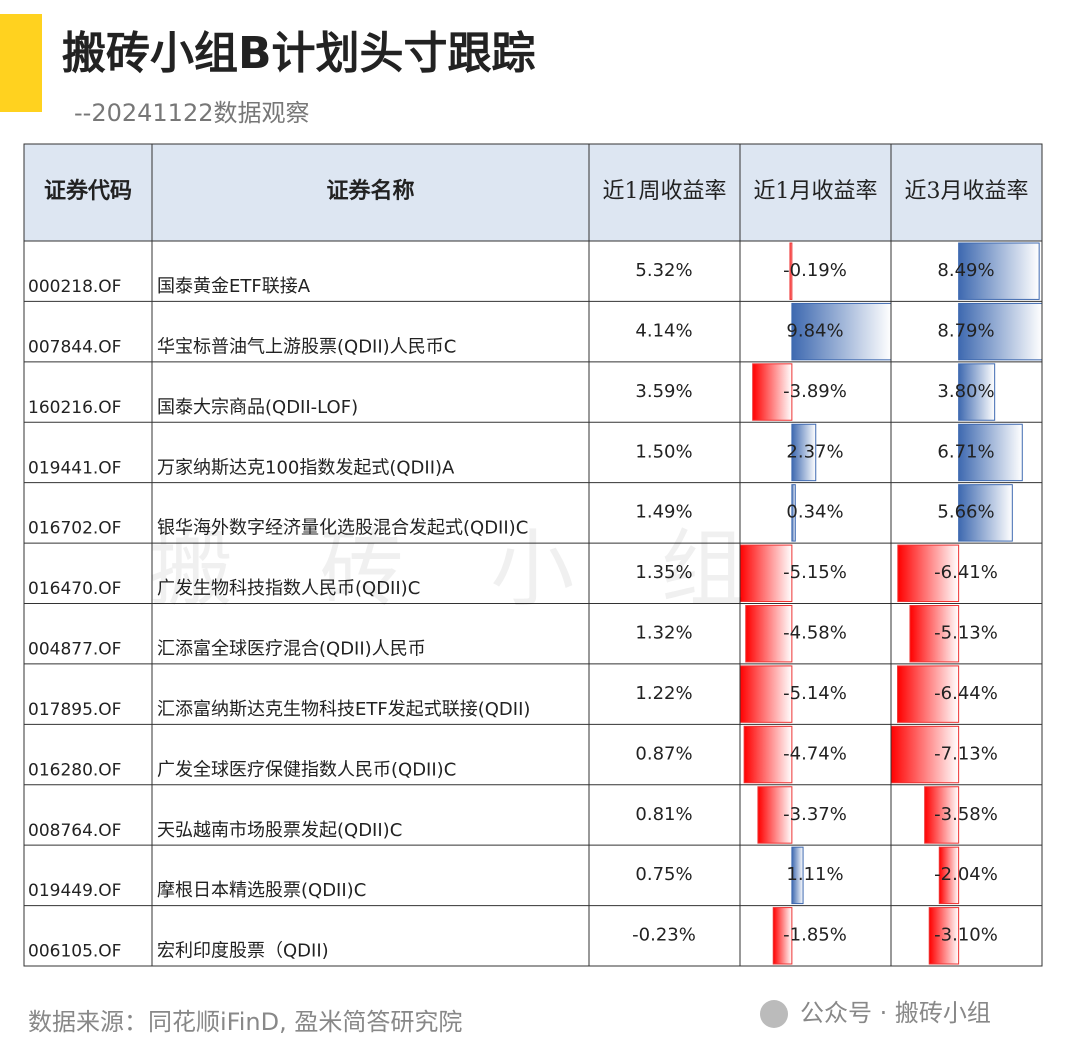 The width and height of the screenshot is (1080, 1060). Describe the element at coordinates (74, 650) in the screenshot. I see `fund-code: 004877.OF` at that location.